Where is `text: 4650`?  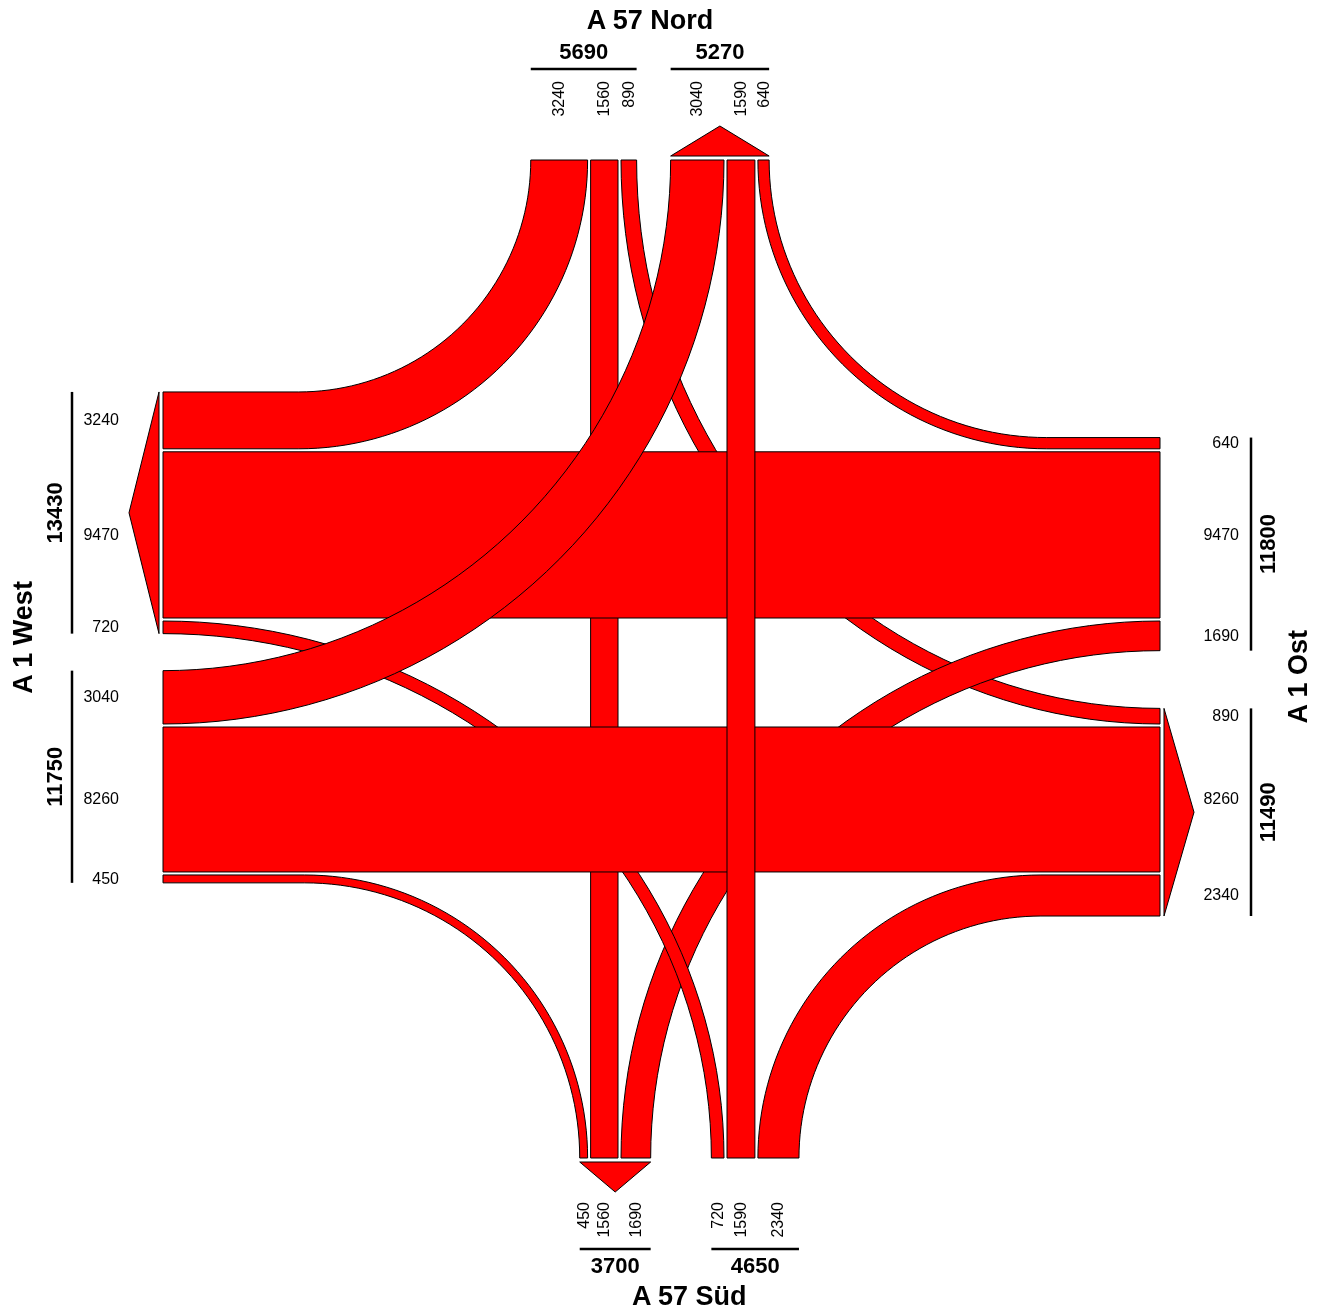
text: 4650 is located at coordinates (755, 1265).